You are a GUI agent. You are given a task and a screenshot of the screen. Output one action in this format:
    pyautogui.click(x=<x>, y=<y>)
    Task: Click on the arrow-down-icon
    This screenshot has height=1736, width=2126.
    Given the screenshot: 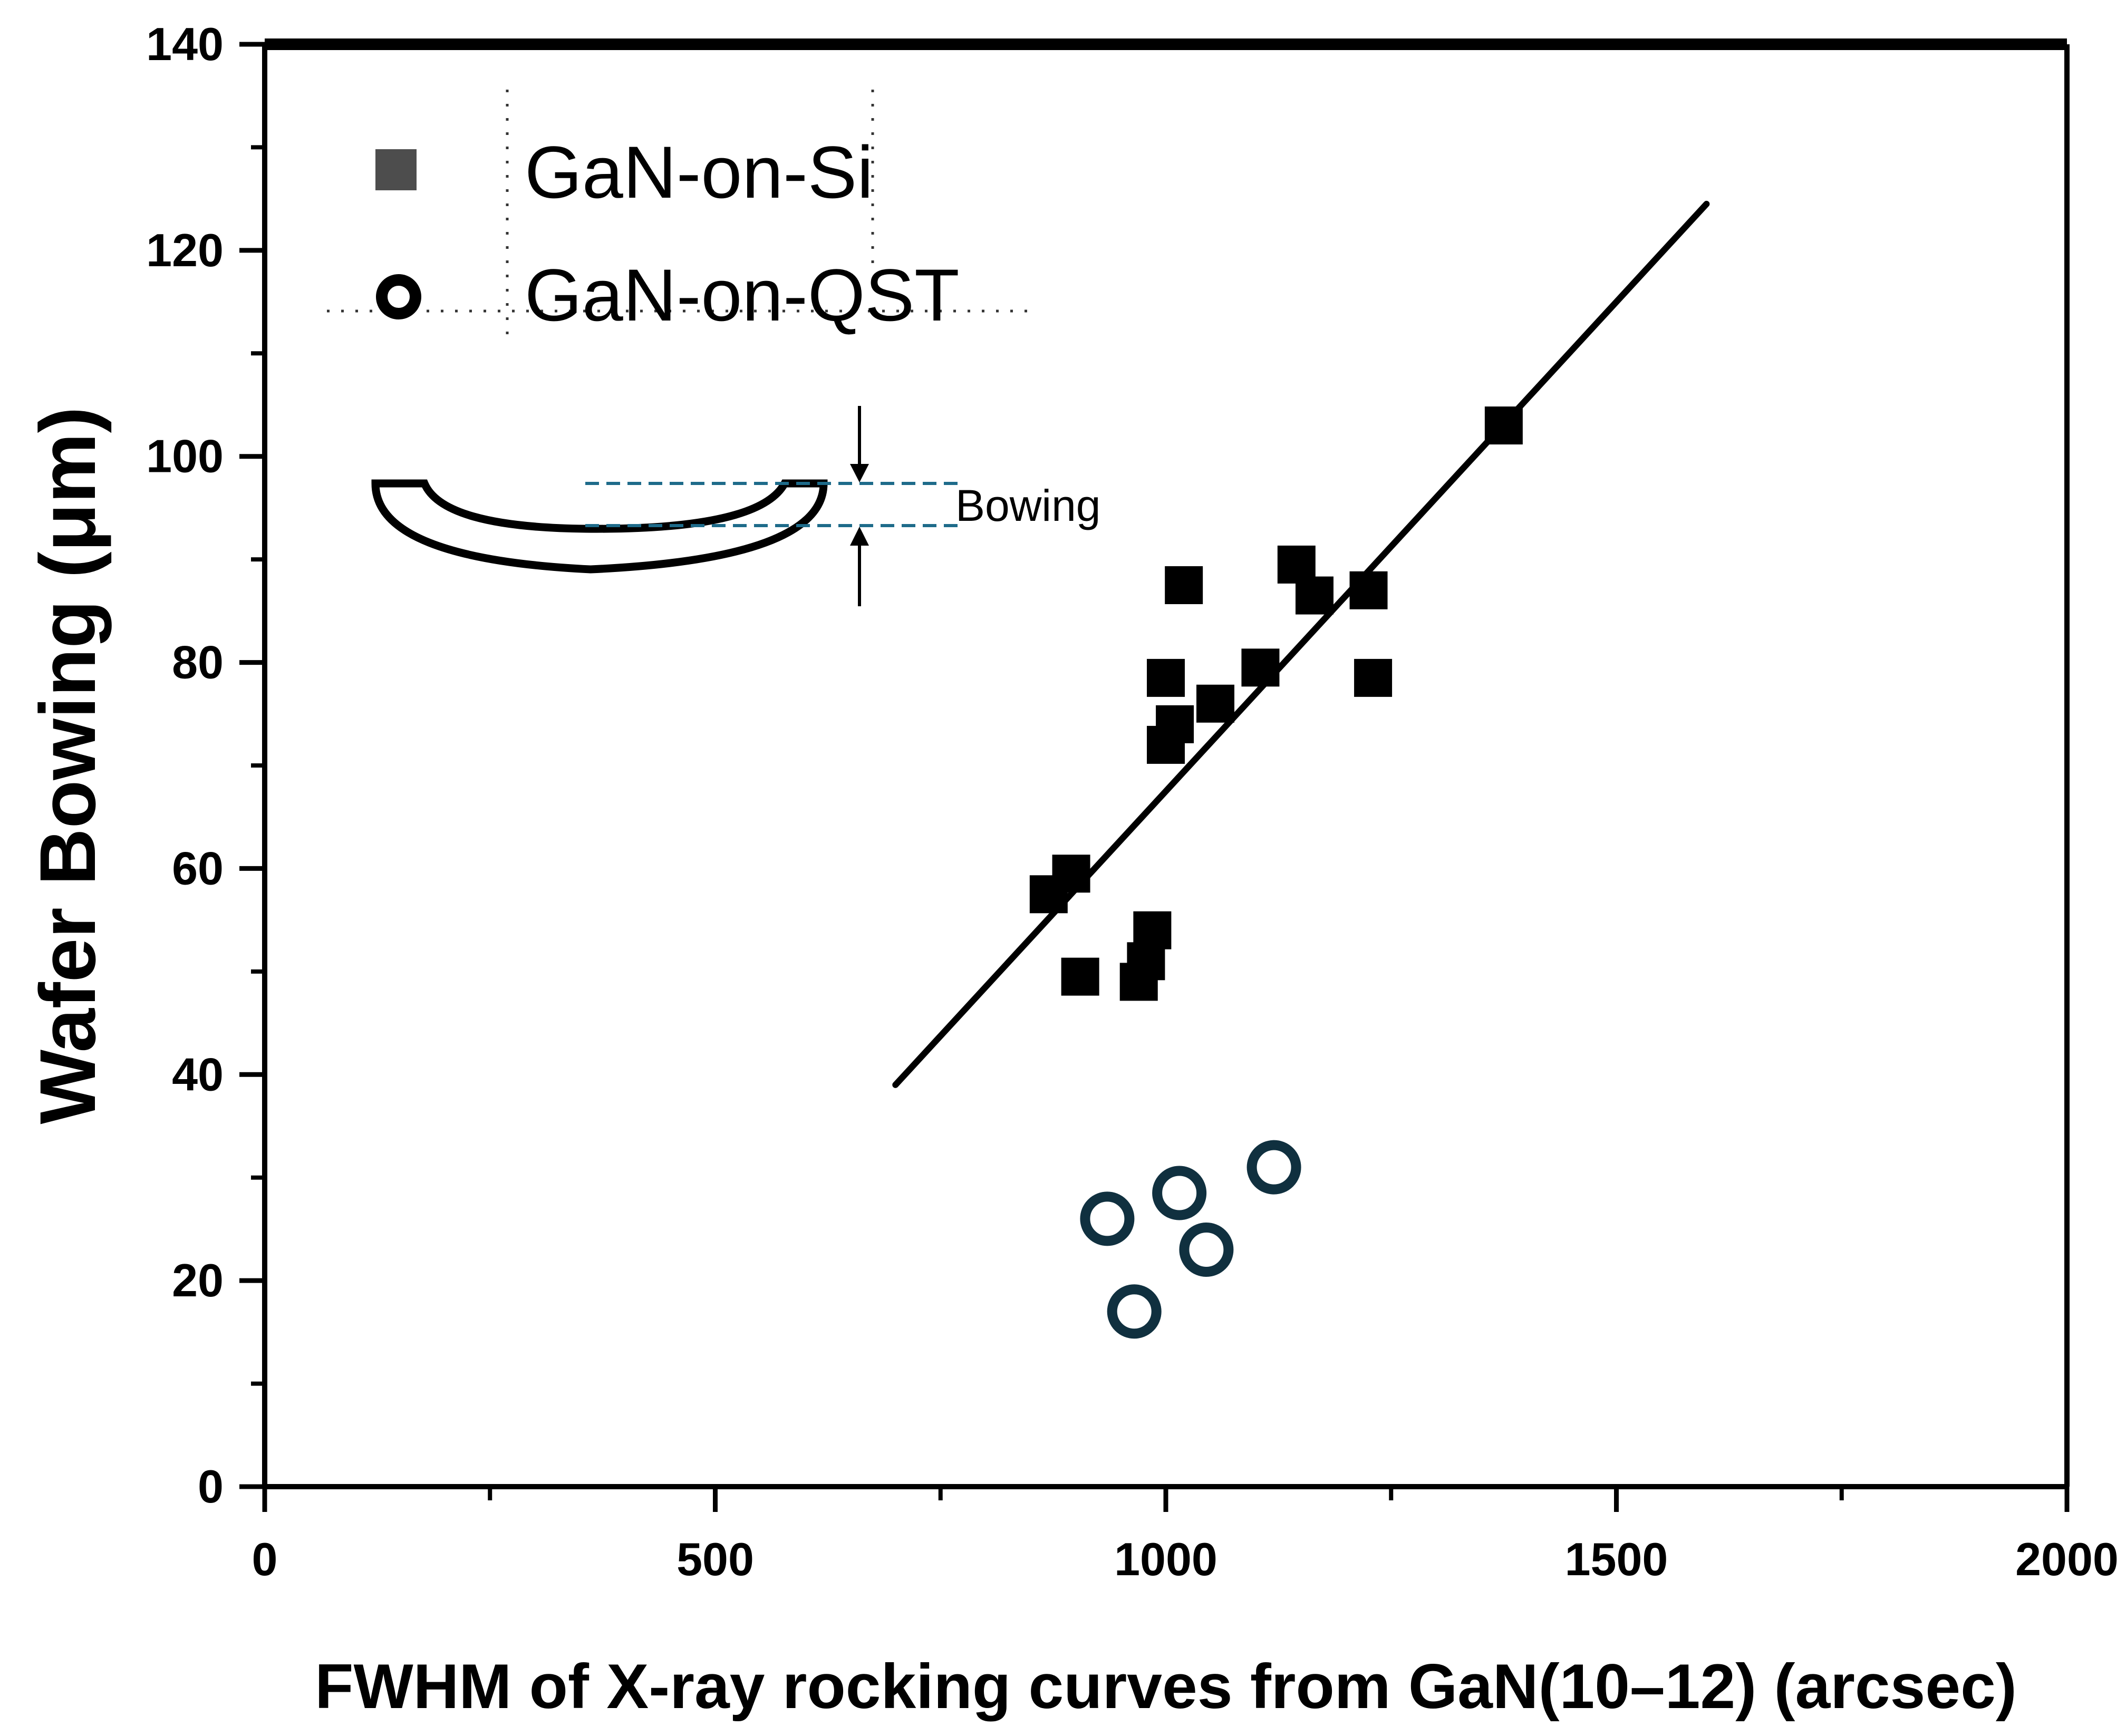 What is the action you would take?
    pyautogui.click(x=859, y=473)
    